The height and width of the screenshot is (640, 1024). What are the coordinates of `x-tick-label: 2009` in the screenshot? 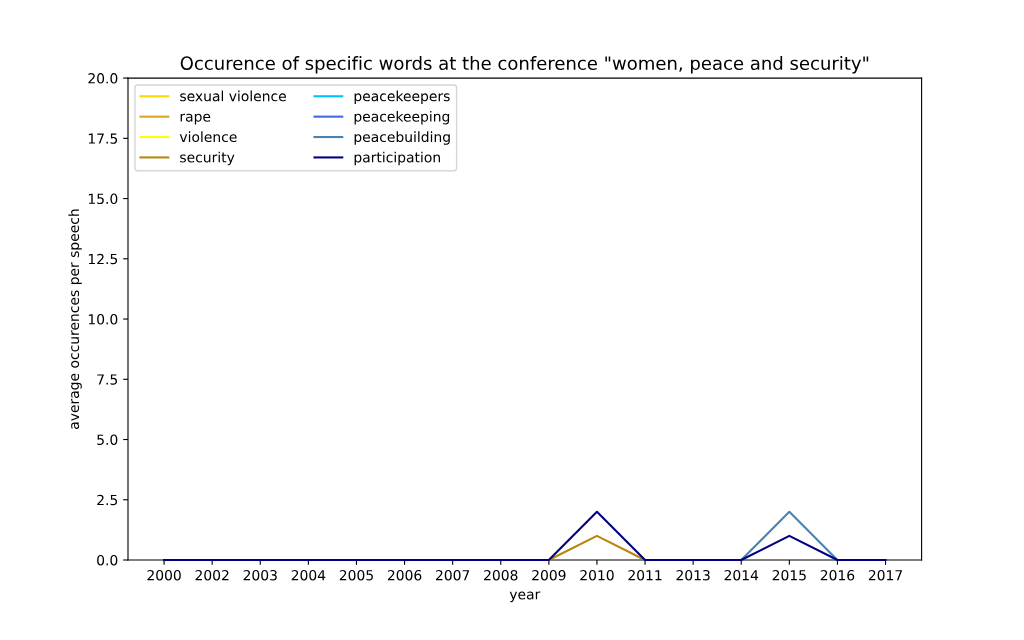 It's located at (549, 575).